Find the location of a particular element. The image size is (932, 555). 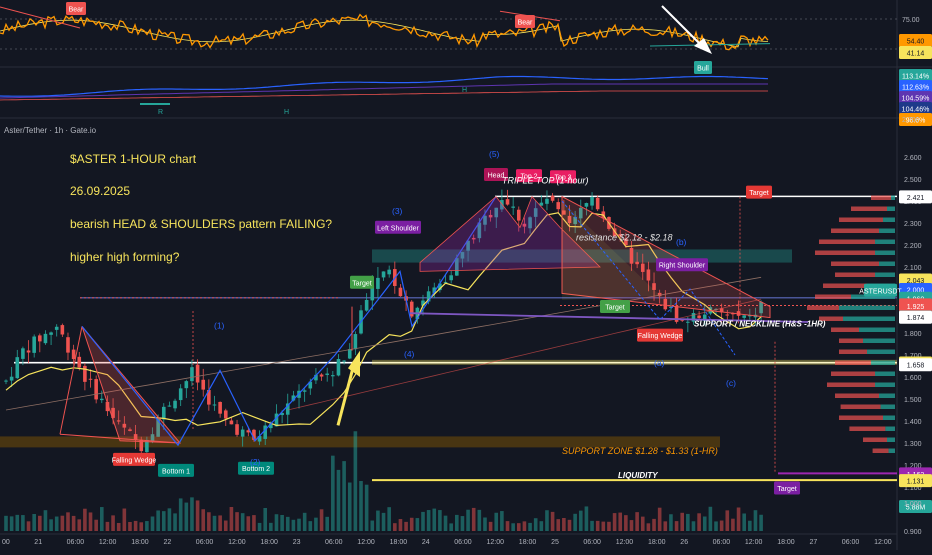

price-badge: 1.925 is located at coordinates (915, 306).